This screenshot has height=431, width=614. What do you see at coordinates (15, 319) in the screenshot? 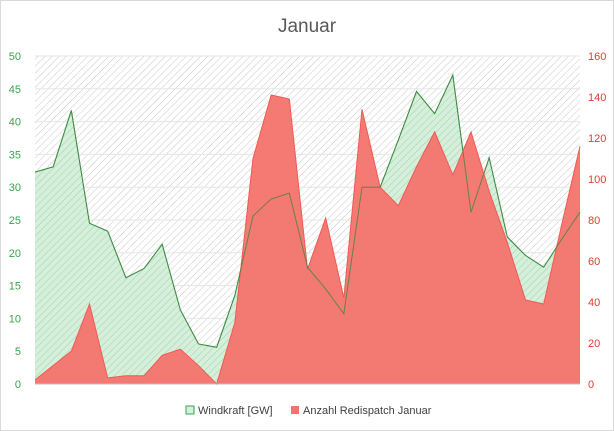
I see `left-tick-label: 10` at bounding box center [15, 319].